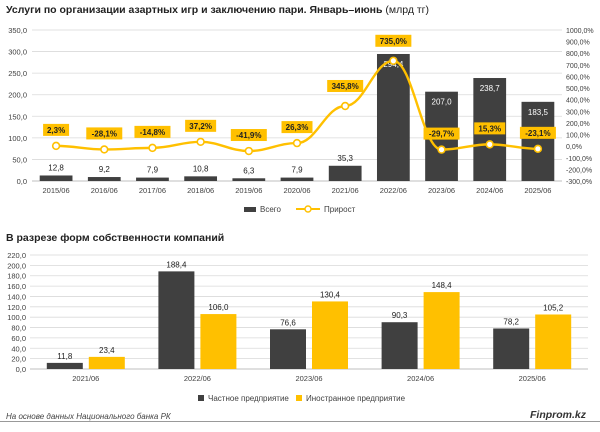  What do you see at coordinates (16, 265) in the screenshot?
I see `y-tick-label: 200,0` at bounding box center [16, 265].